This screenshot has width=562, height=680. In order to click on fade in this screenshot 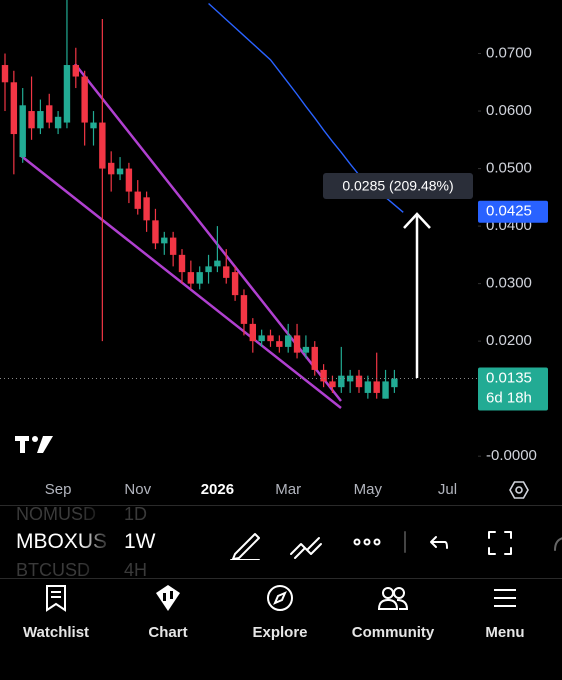, I will do `click(96, 542)`.